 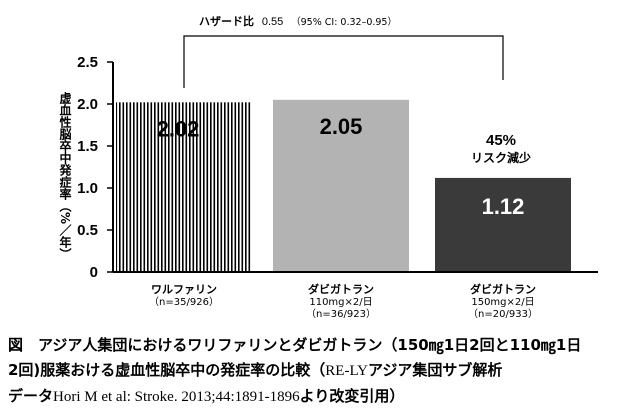 What do you see at coordinates (501, 157) in the screenshot?
I see `risk-reduction-text: リスク減少` at bounding box center [501, 157].